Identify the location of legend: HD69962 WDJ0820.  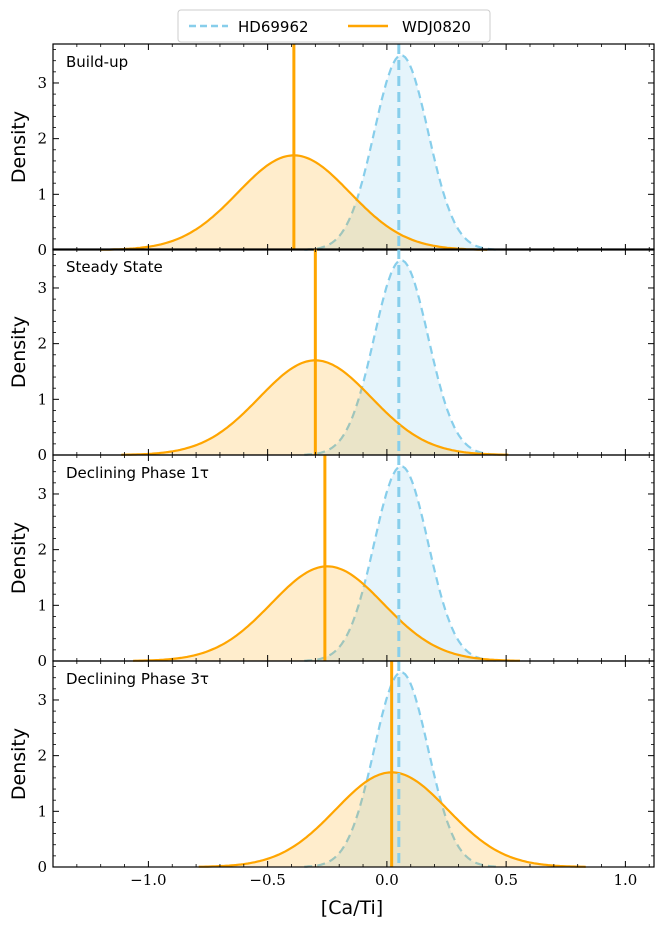
(334, 26).